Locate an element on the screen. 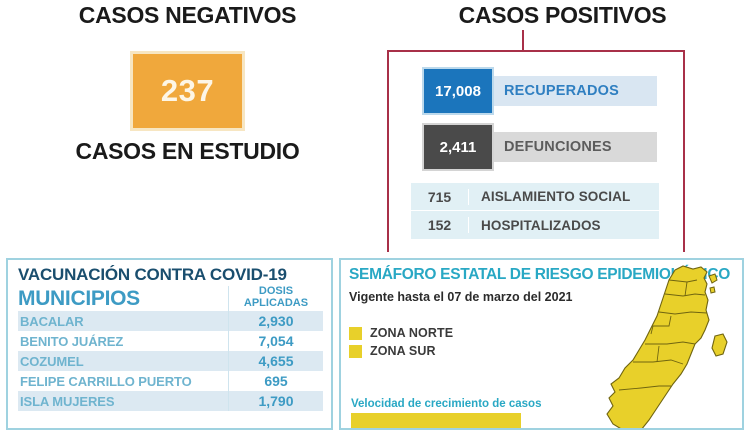 The image size is (750, 430). map-isla-mujeres is located at coordinates (713, 278).